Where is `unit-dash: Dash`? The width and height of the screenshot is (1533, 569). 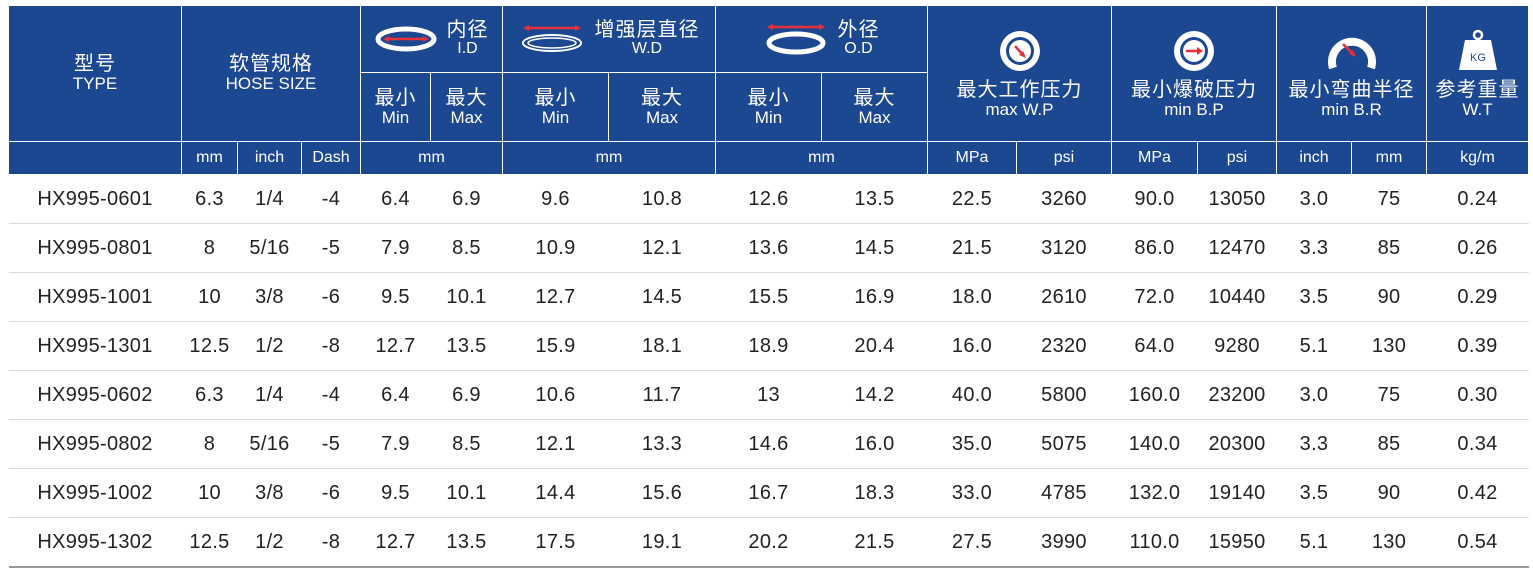 unit-dash: Dash is located at coordinates (331, 158).